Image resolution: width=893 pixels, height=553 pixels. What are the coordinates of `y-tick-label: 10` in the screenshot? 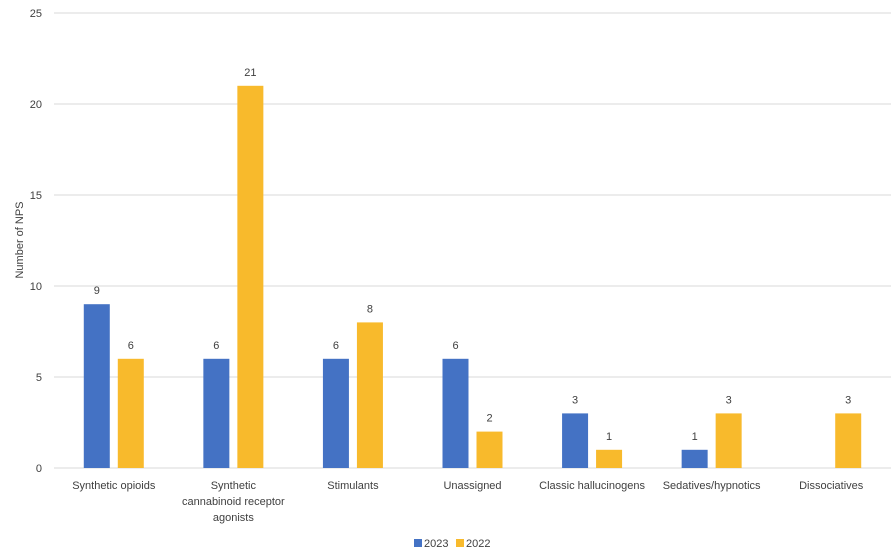 It's located at (36, 287).